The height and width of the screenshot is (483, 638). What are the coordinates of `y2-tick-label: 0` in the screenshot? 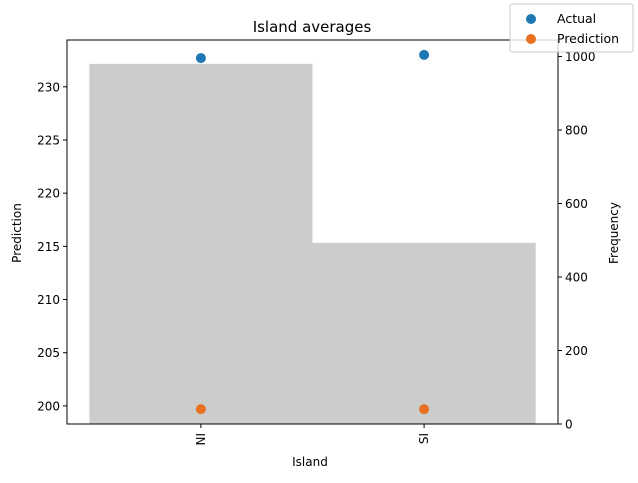 It's located at (569, 425).